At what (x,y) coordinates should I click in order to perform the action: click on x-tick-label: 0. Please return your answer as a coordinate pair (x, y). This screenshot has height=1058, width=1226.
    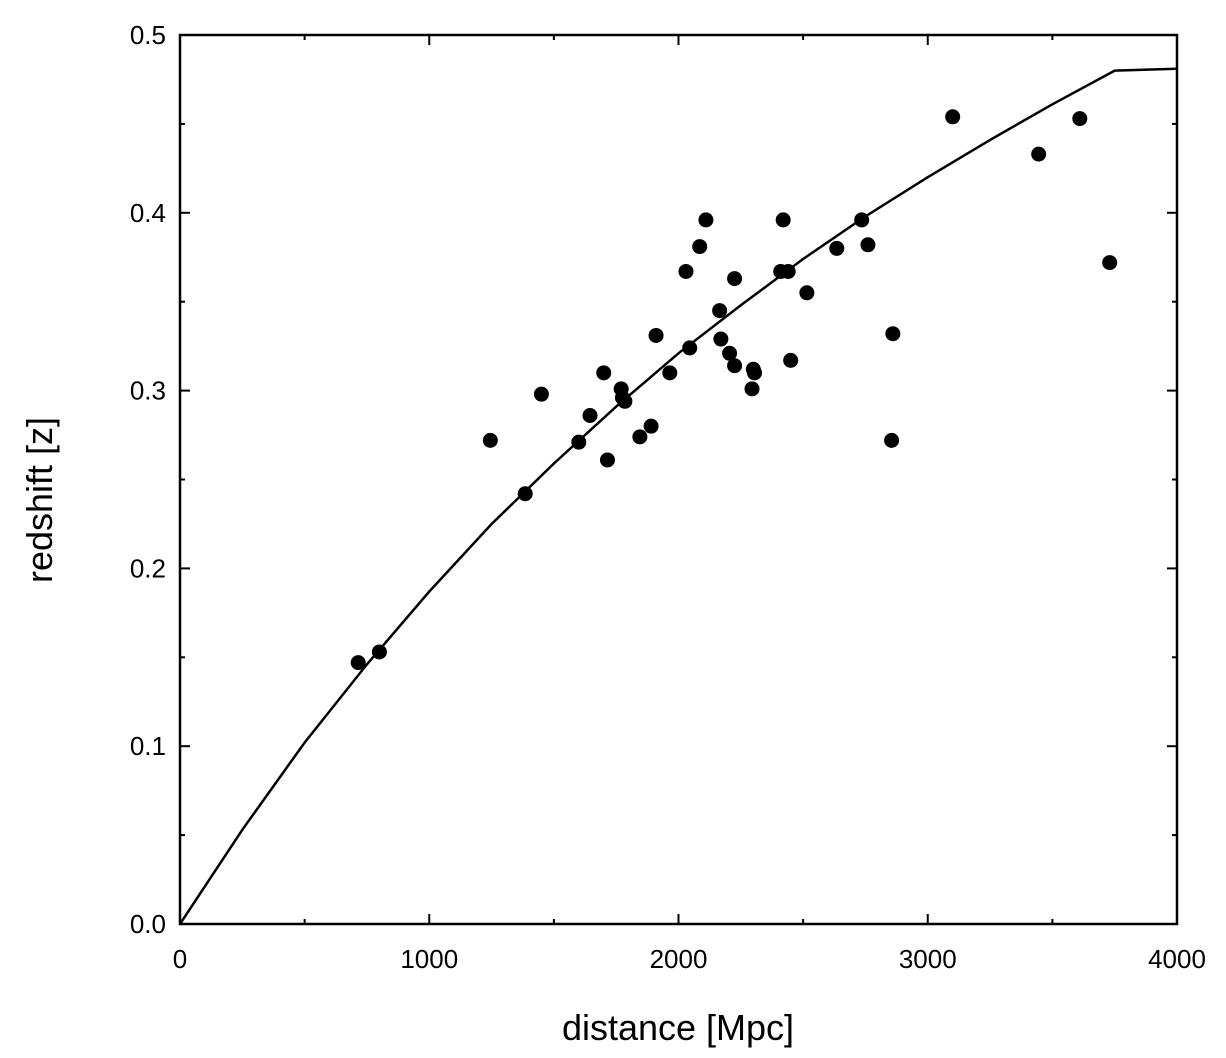
    Looking at the image, I should click on (180, 959).